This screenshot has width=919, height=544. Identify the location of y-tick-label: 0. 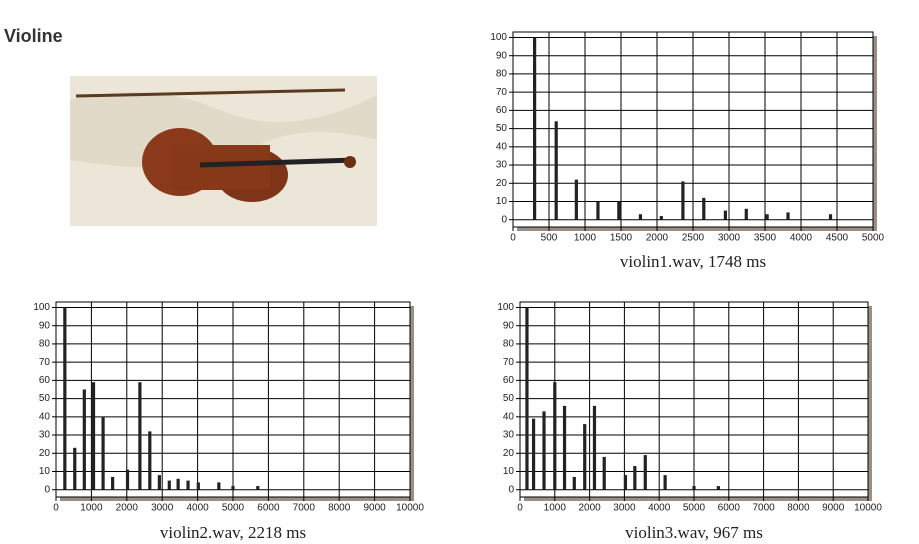
(511, 489).